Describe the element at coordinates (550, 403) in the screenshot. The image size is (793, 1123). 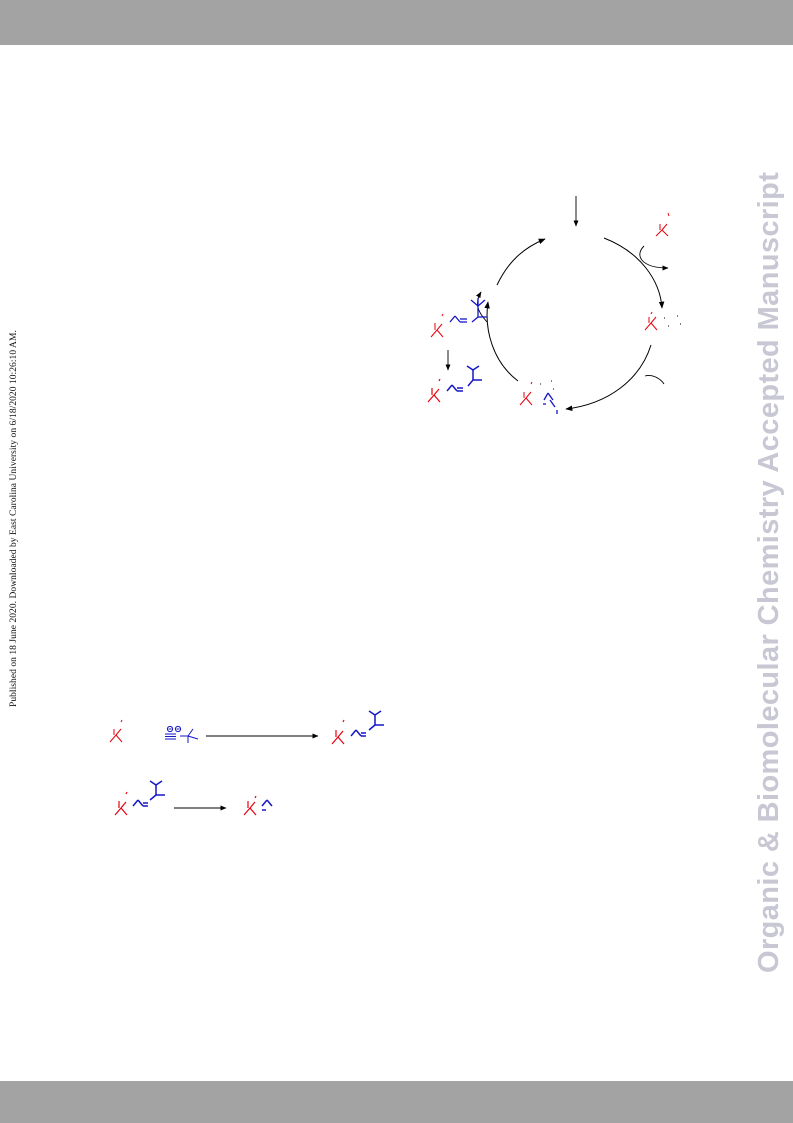
I see `blue-fragment-bottom` at that location.